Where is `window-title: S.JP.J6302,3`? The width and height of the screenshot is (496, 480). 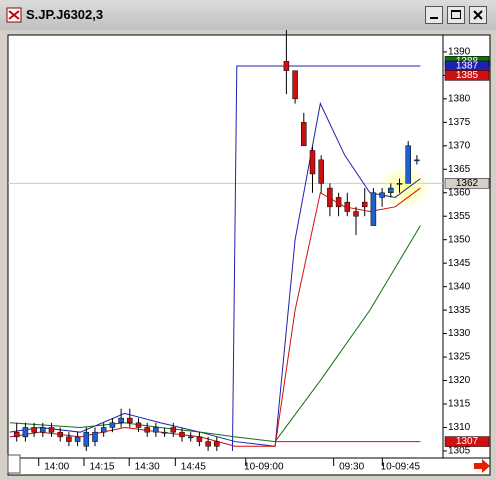 window-title: S.JP.J6302,3 is located at coordinates (65, 14).